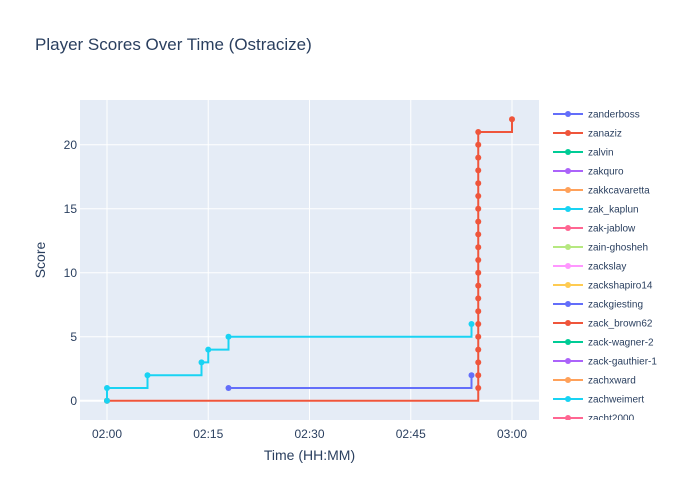  I want to click on chart-title: Player Scores Over Time (Ostracize), so click(173, 44).